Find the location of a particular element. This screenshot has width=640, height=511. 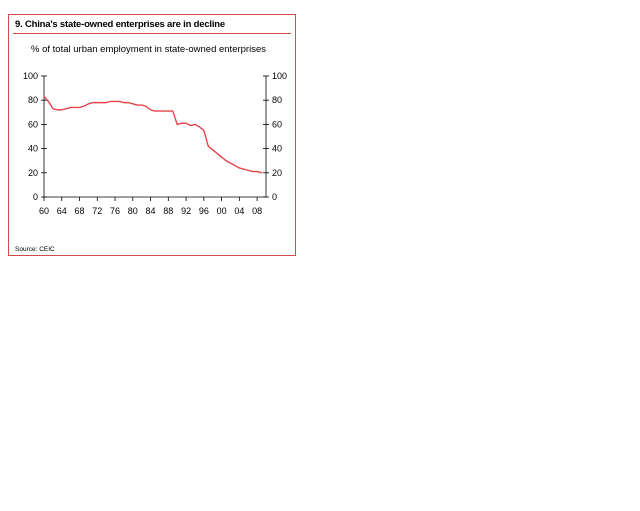

x-tick-label: 08 is located at coordinates (257, 211).